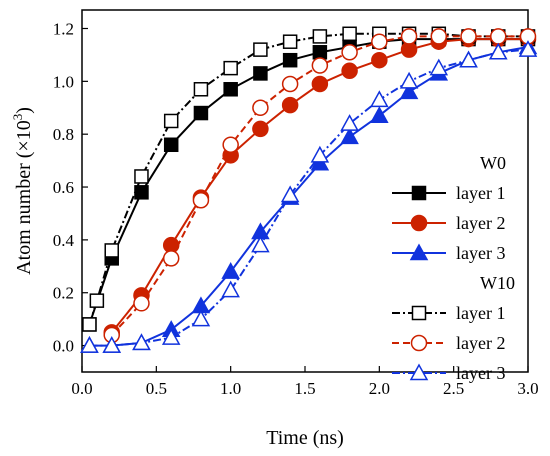 This screenshot has width=550, height=456. What do you see at coordinates (493, 163) in the screenshot?
I see `legend-group-title-0: W0` at bounding box center [493, 163].